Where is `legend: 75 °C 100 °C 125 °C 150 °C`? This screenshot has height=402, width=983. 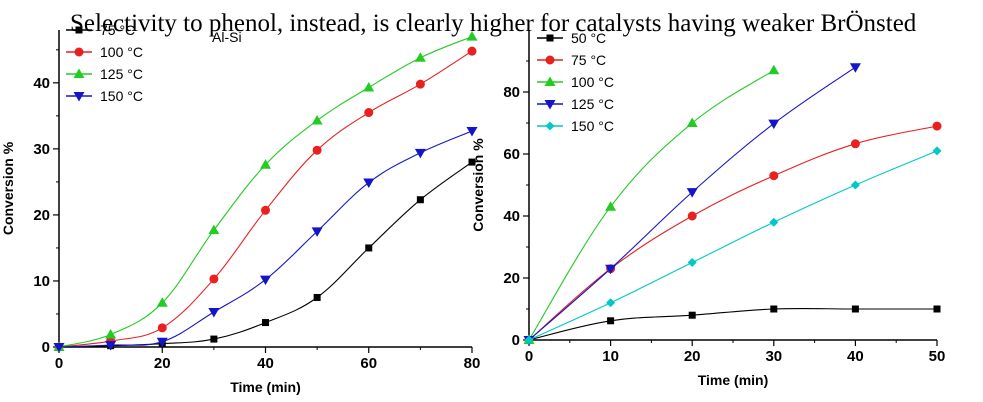 legend: 75 °C 100 °C 125 °C 150 °C is located at coordinates (104, 63).